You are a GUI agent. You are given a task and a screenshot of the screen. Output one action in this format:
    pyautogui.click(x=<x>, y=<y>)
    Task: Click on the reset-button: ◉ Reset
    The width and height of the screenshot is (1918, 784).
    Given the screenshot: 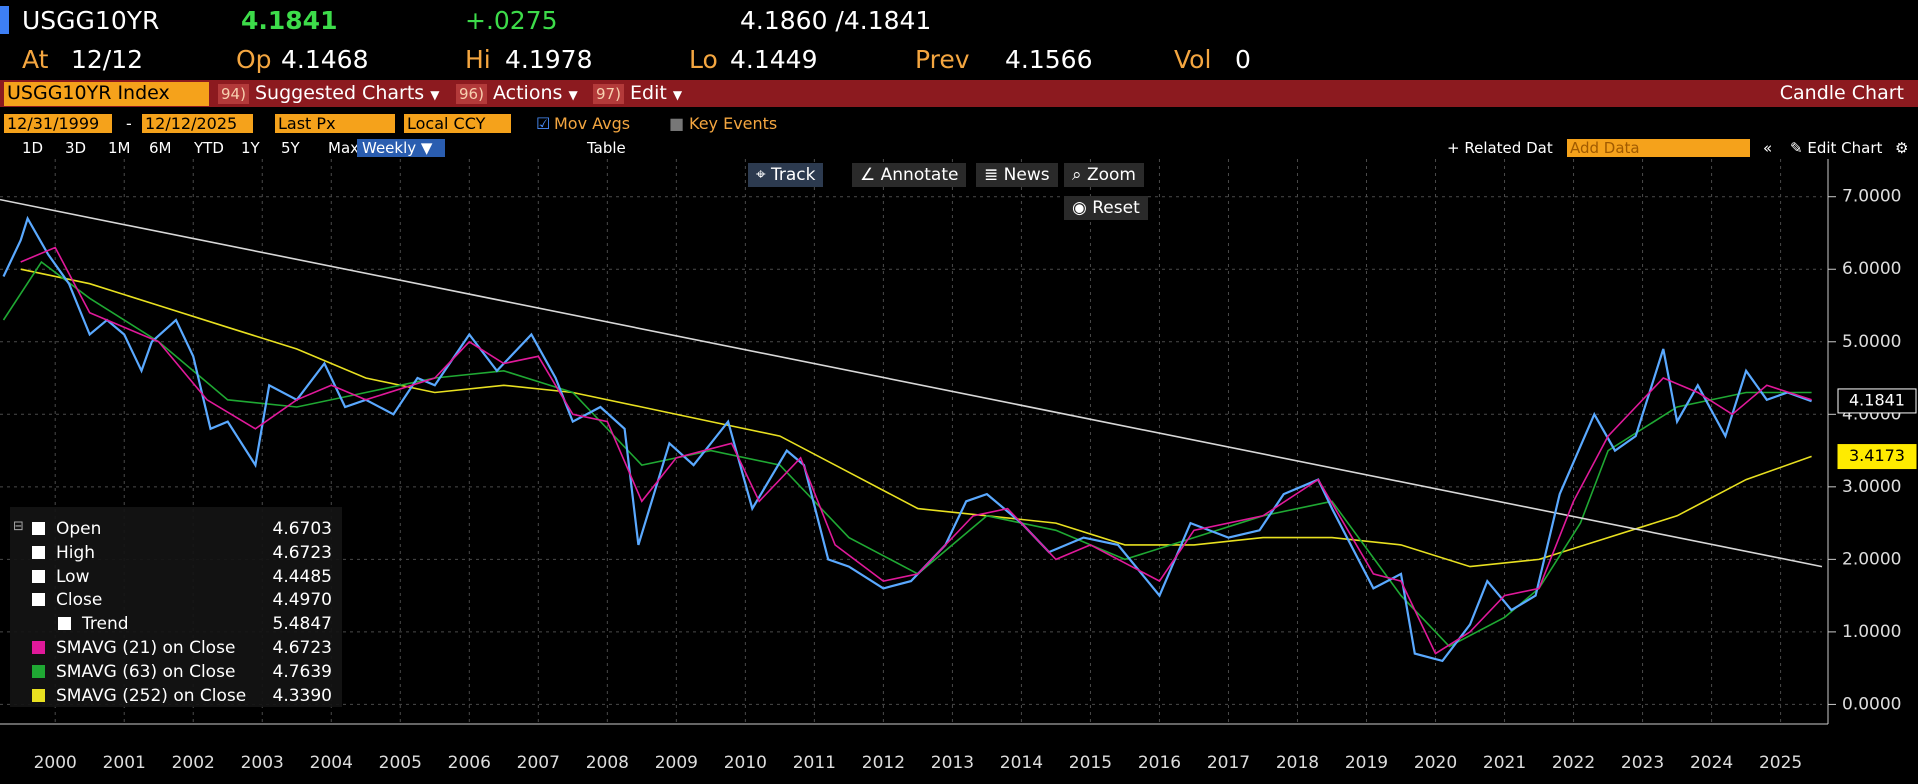 What is the action you would take?
    pyautogui.click(x=1106, y=208)
    